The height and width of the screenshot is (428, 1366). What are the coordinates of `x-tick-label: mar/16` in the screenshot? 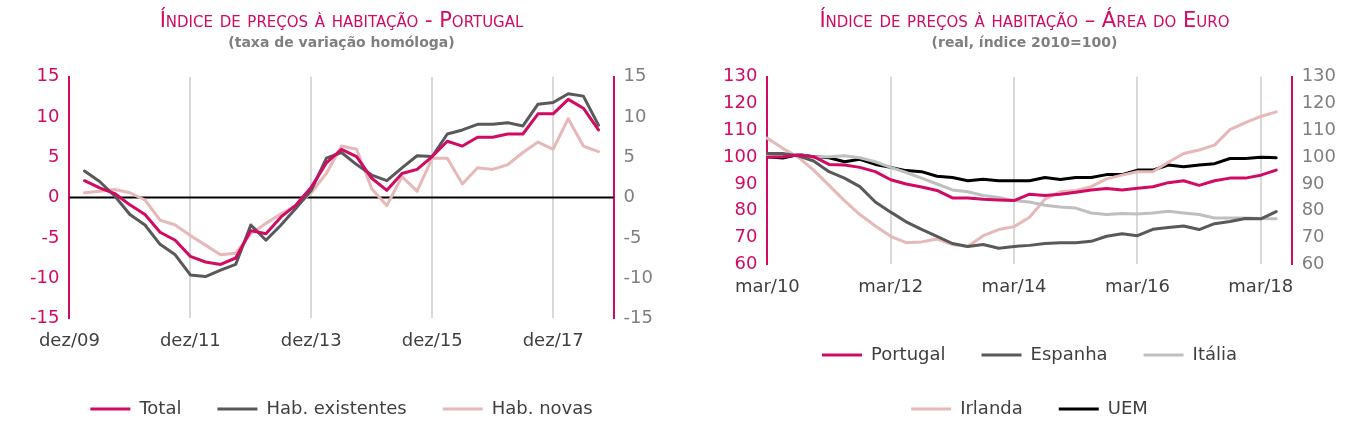 It's located at (1137, 285).